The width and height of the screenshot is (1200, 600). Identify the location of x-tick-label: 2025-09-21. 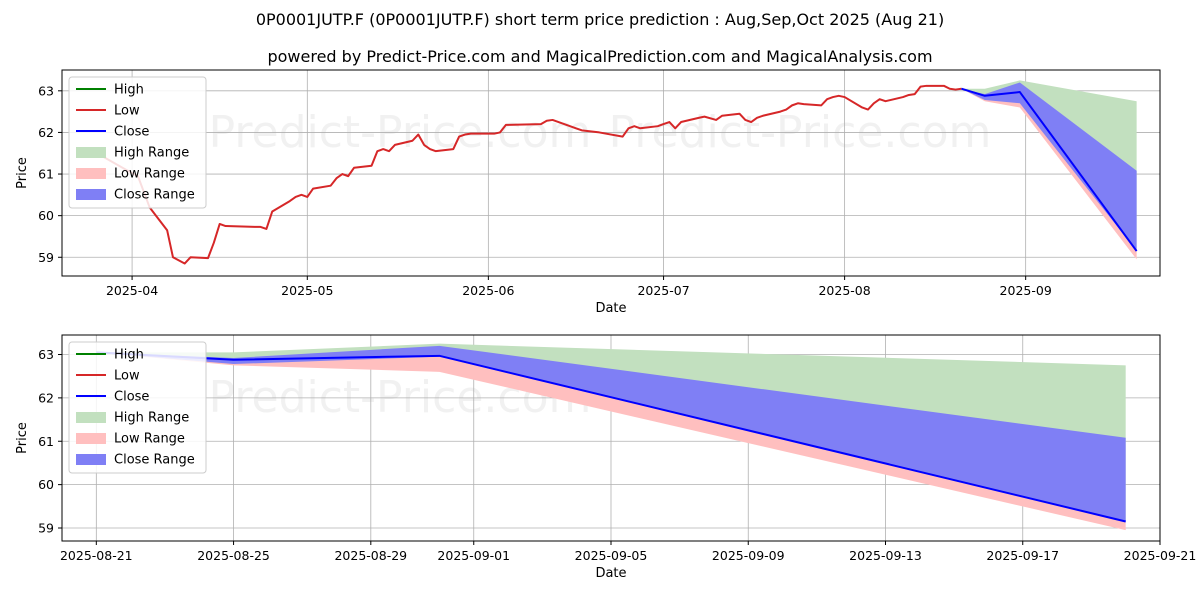
(1160, 555).